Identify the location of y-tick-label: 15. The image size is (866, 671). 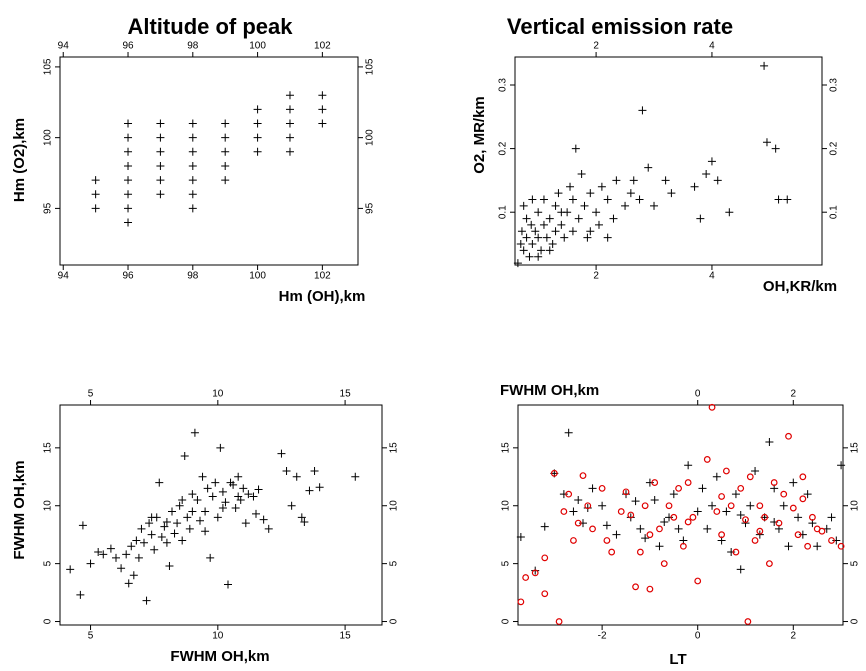
(855, 448).